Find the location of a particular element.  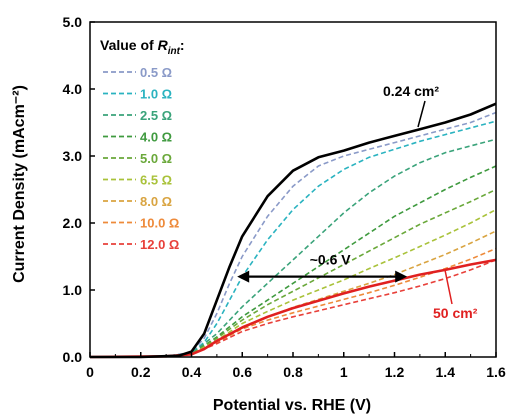

x-tick-label: 1.4 is located at coordinates (446, 372).